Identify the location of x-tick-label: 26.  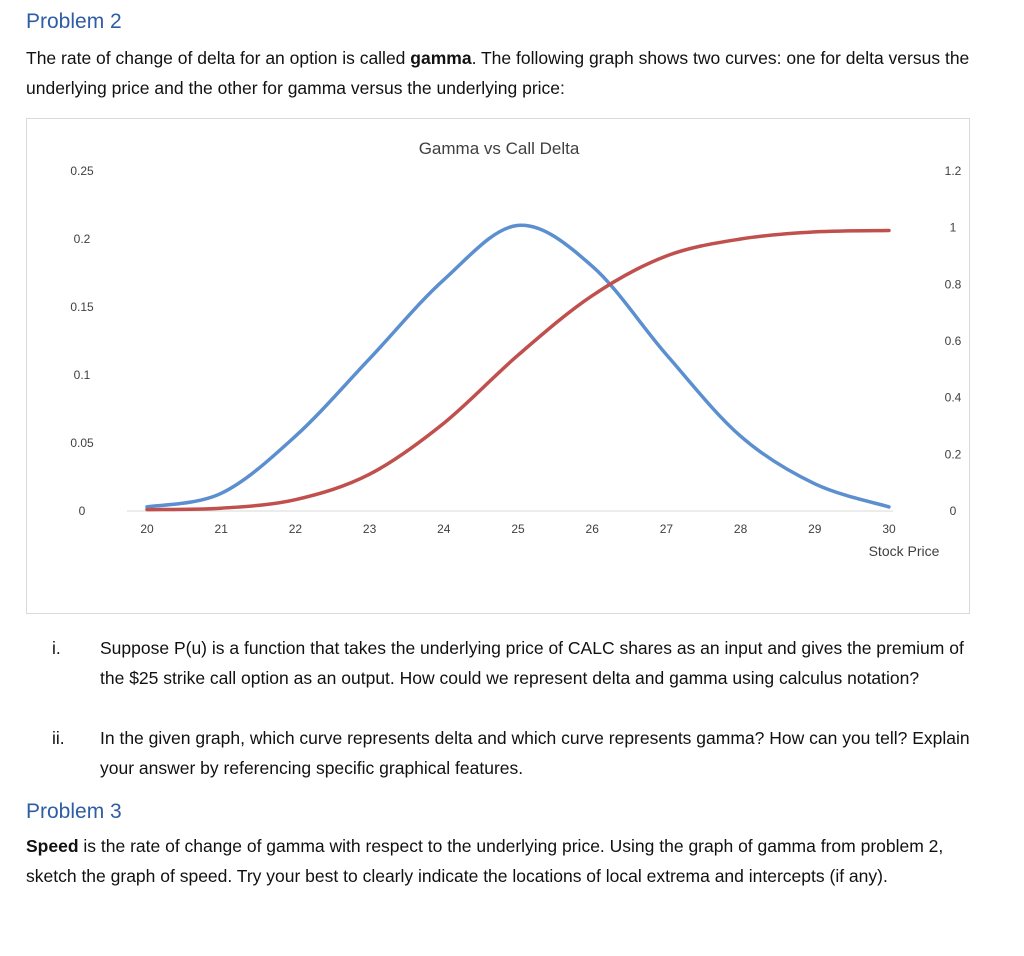
(593, 529).